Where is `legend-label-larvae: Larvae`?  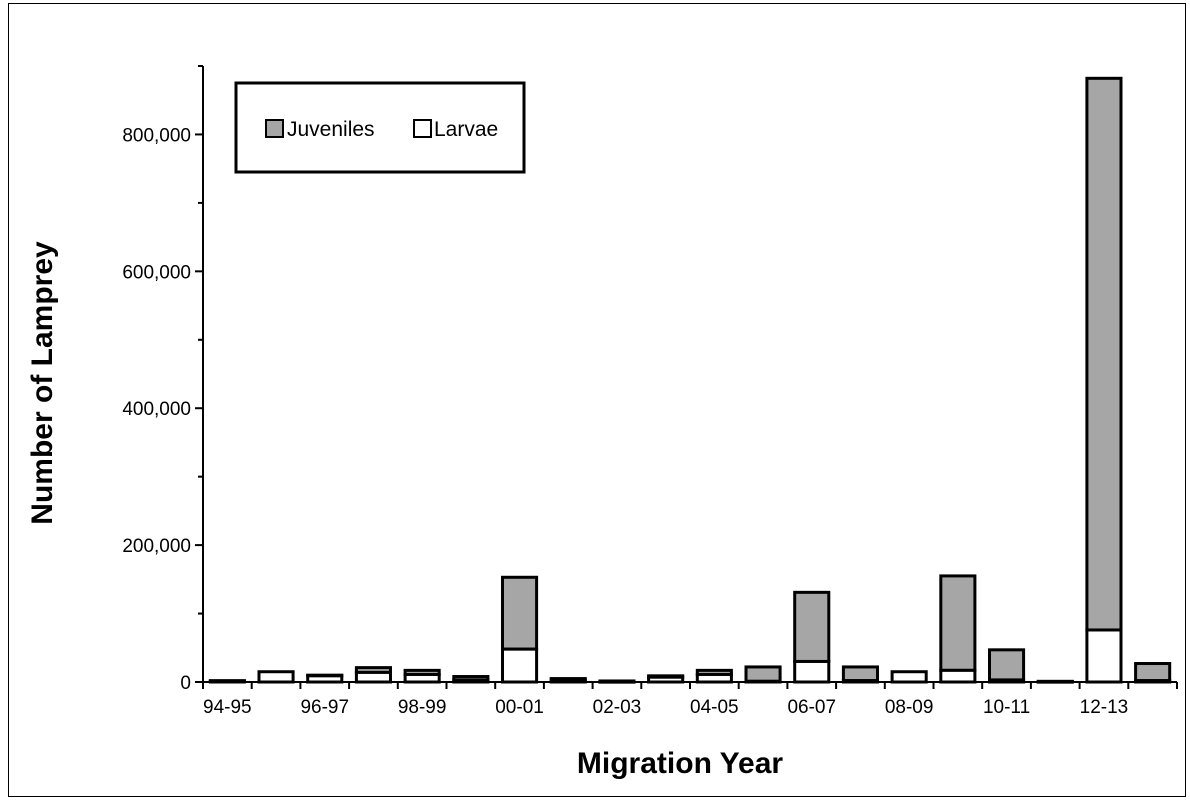
legend-label-larvae: Larvae is located at coordinates (466, 129).